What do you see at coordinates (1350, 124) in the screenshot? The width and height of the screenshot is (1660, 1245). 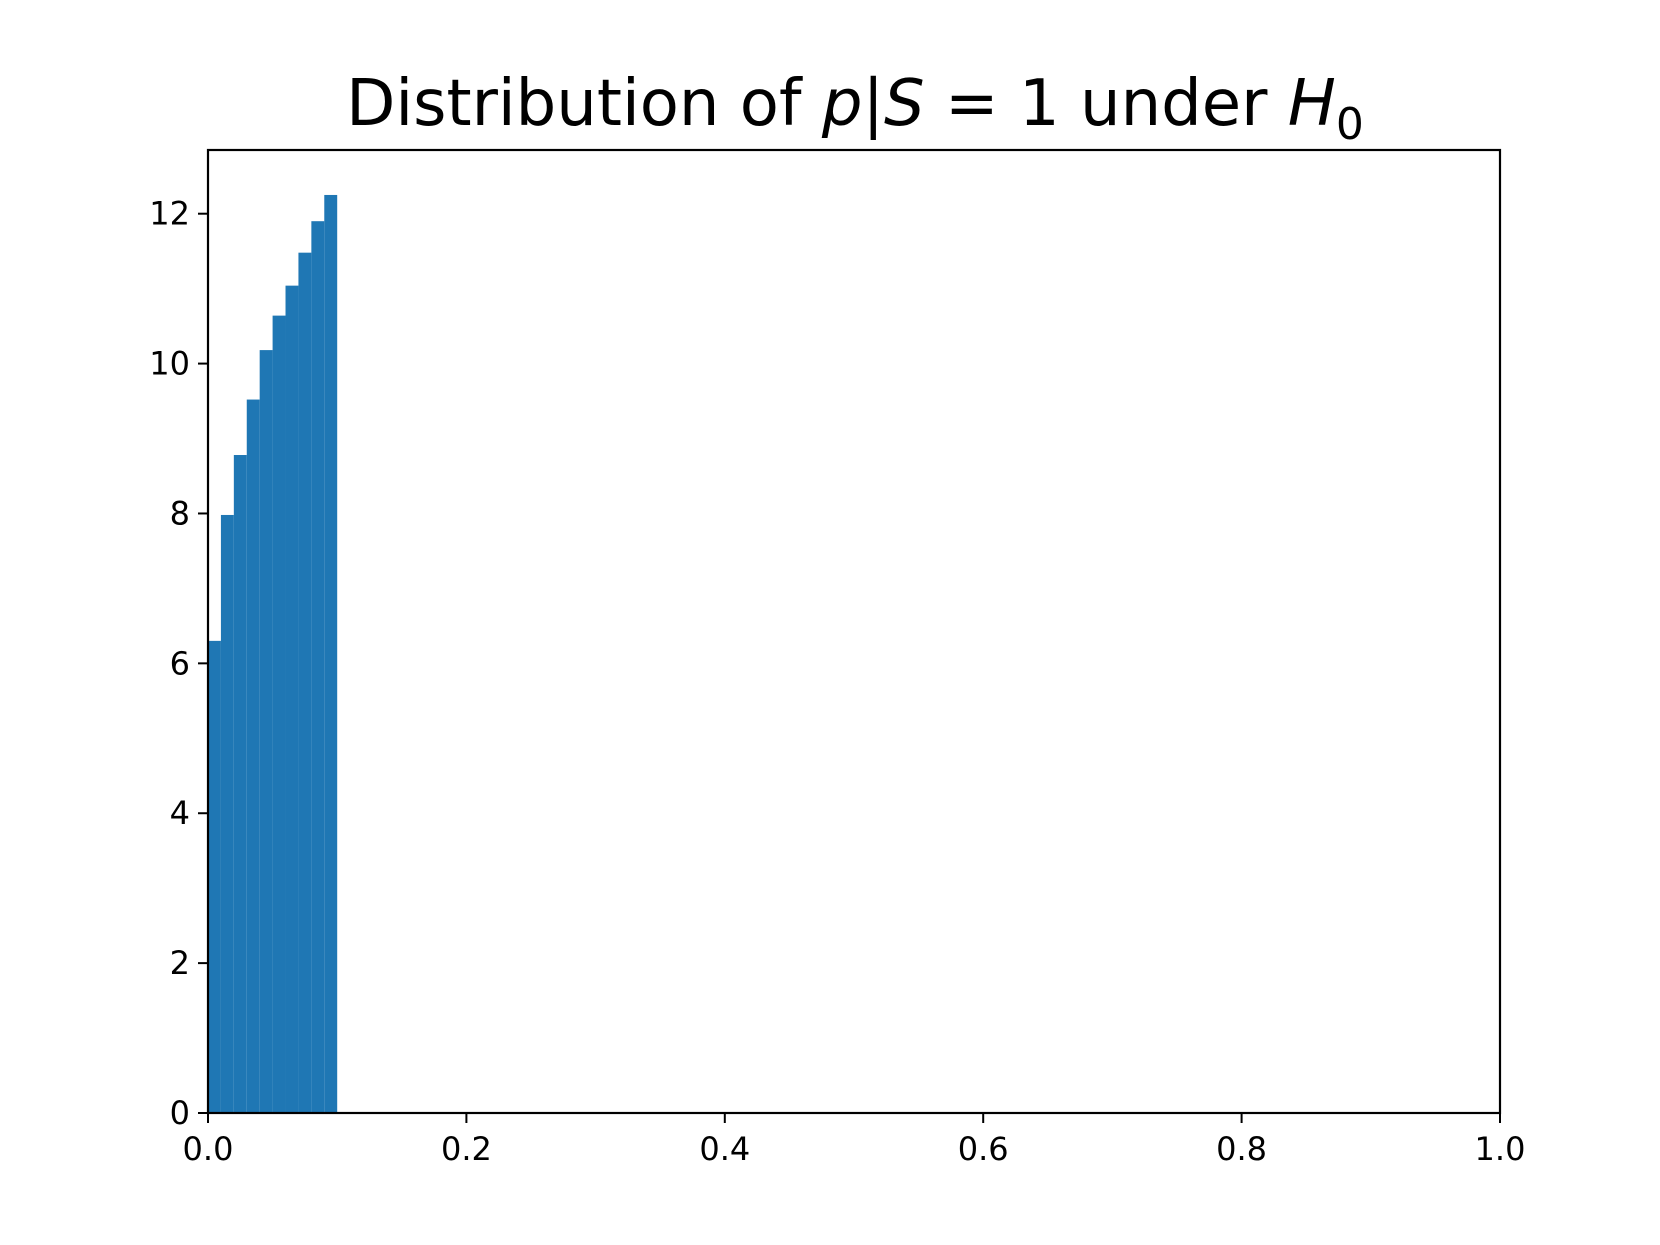 I see `title-subscript: 0` at bounding box center [1350, 124].